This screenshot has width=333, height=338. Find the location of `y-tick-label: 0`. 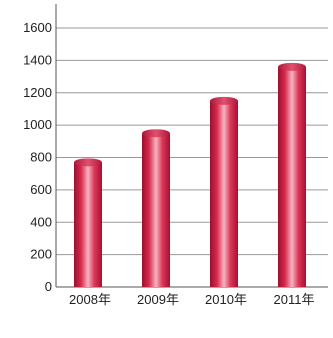

y-tick-label: 0 is located at coordinates (48, 286).